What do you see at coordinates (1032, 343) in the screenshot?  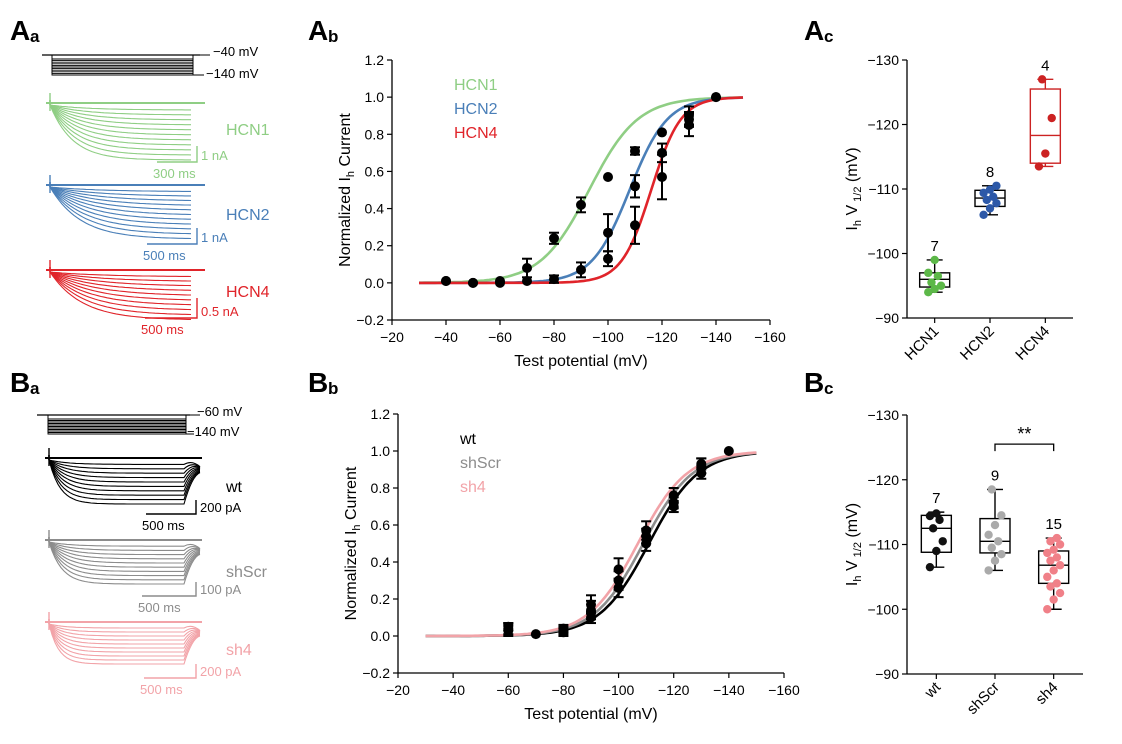 I see `x-tick-label: HCN4` at bounding box center [1032, 343].